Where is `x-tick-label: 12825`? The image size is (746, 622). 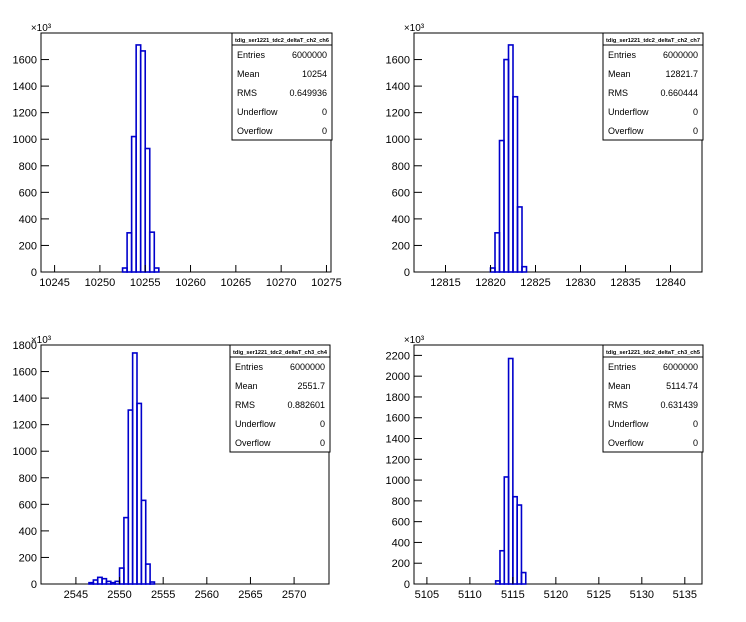 x-tick-label: 12825 is located at coordinates (535, 283).